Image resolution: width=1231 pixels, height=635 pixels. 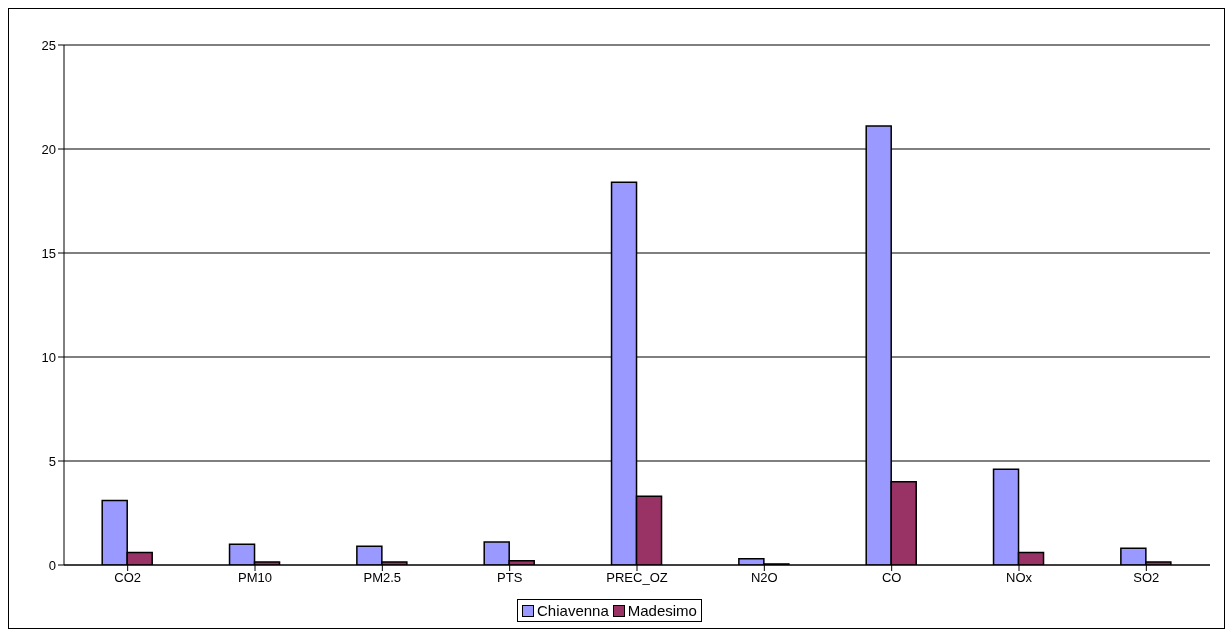 I want to click on x-tick-label: SO2, so click(x=1146, y=578).